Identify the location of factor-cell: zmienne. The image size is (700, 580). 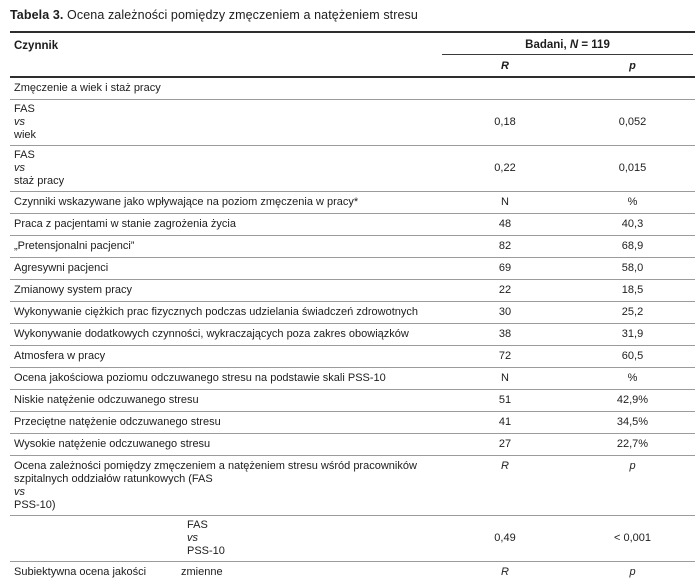
(307, 571).